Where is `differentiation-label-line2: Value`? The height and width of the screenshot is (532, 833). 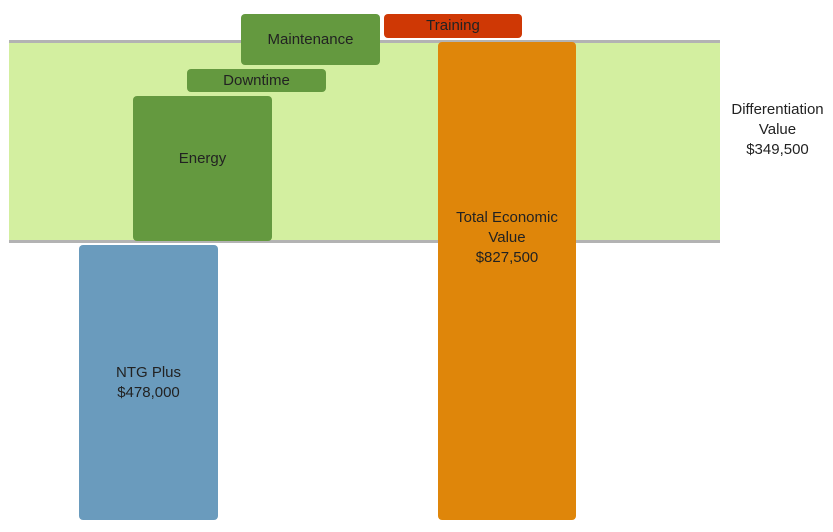
differentiation-label-line2: Value is located at coordinates (777, 129).